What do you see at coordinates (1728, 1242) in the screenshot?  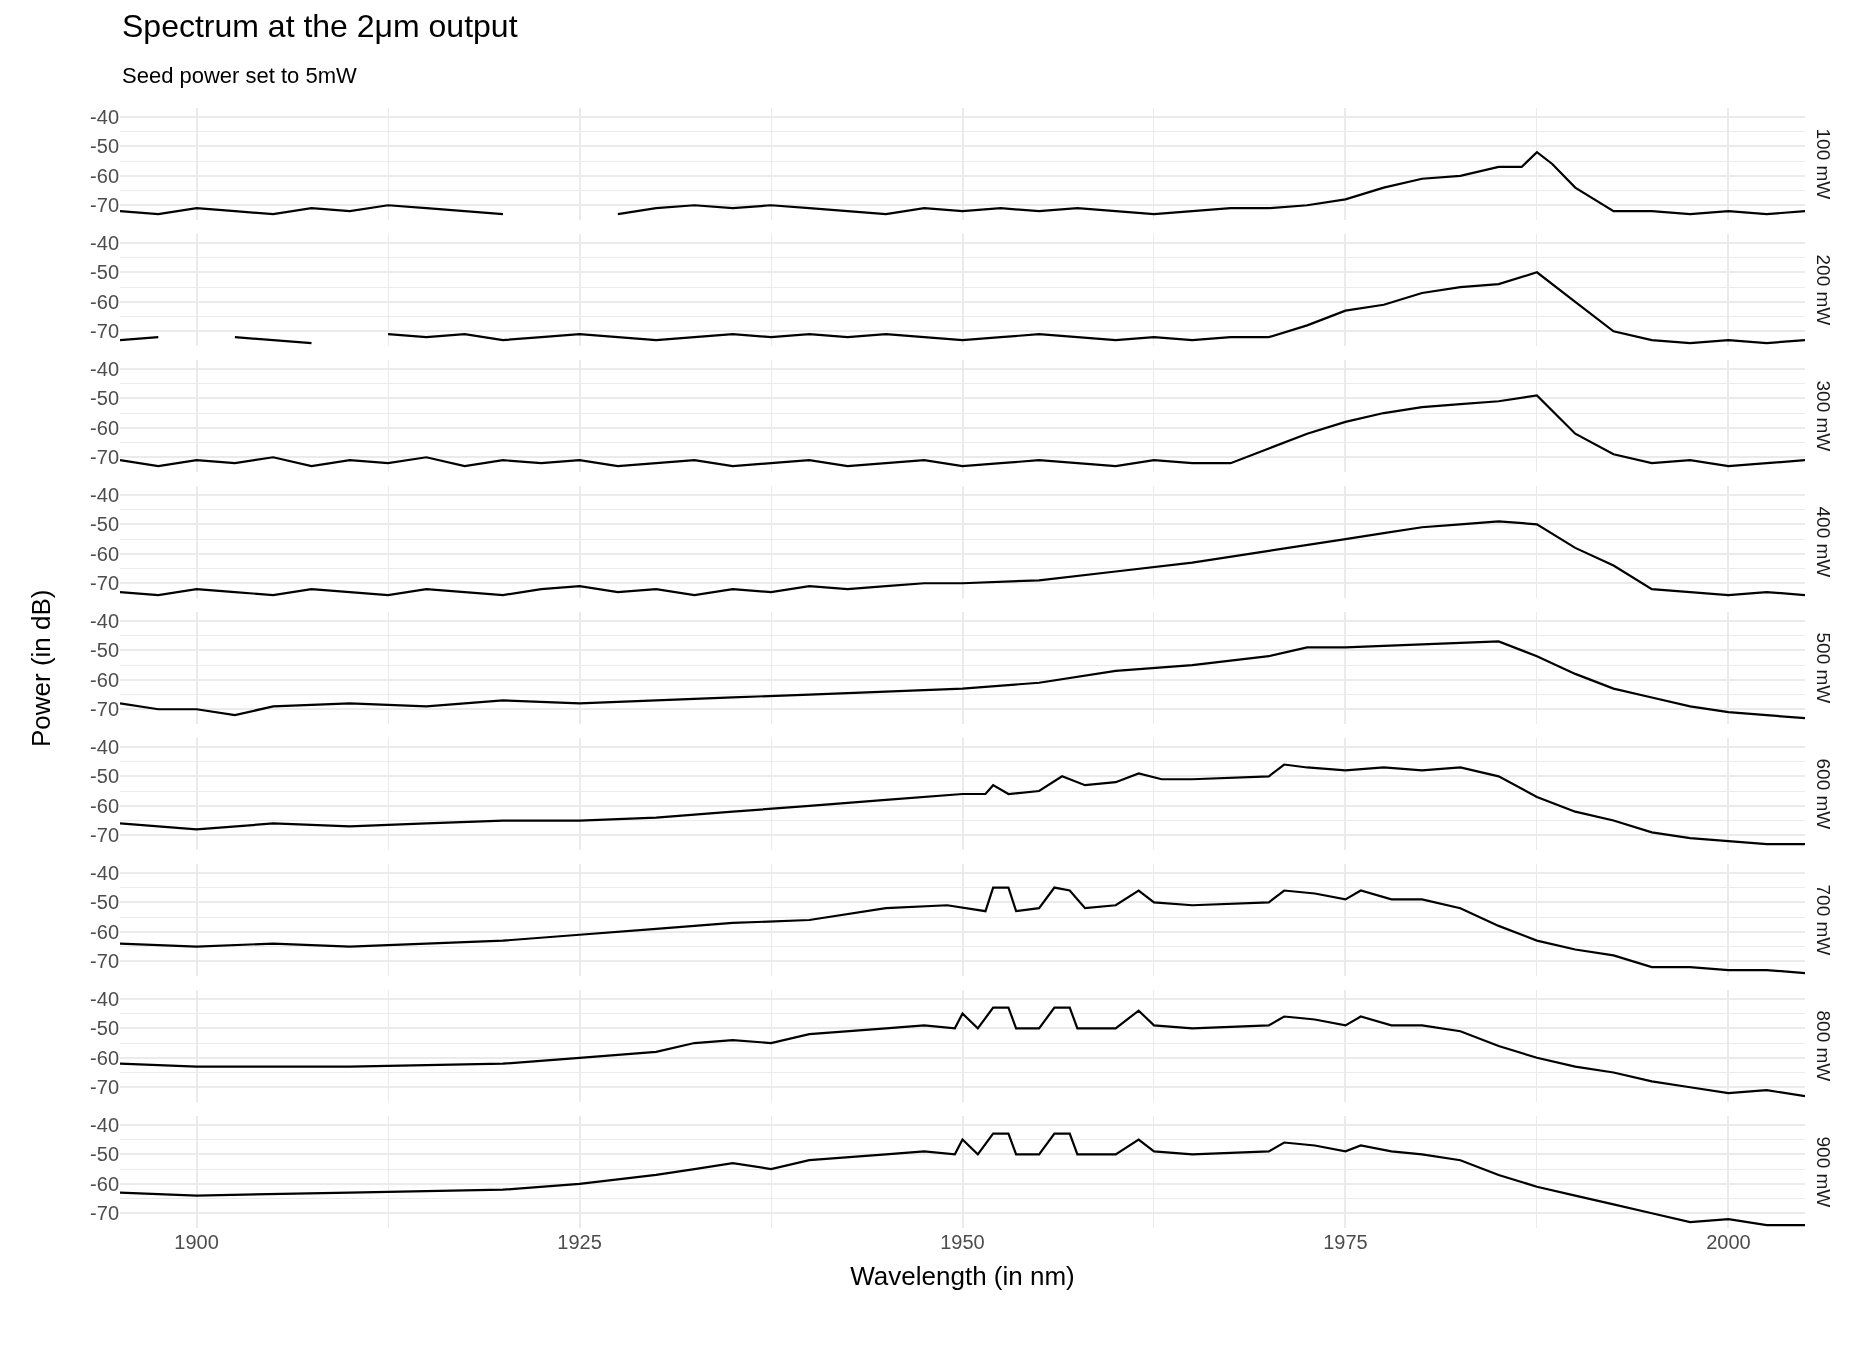 I see `x-tick-label: 2000` at bounding box center [1728, 1242].